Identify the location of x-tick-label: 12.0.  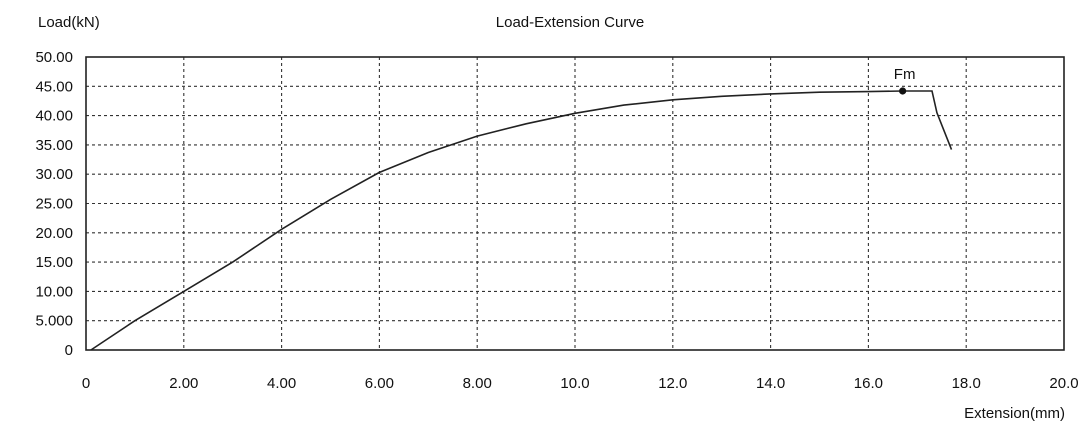
(672, 383).